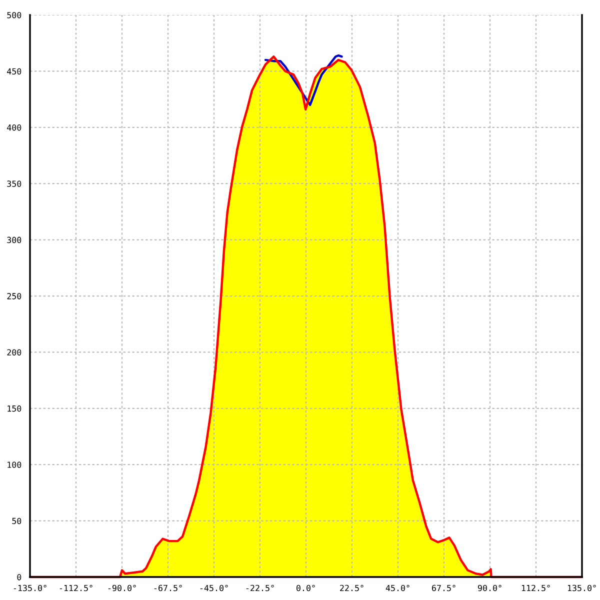 The height and width of the screenshot is (600, 600). What do you see at coordinates (15, 408) in the screenshot?
I see `y-tick-label: 150` at bounding box center [15, 408].